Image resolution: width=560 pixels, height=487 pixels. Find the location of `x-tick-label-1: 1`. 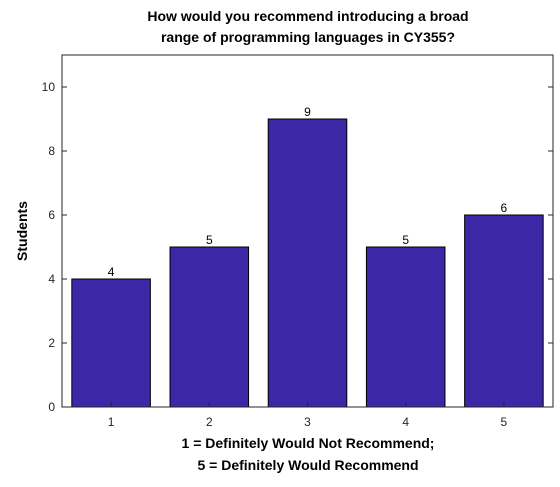

x-tick-label-1: 1 is located at coordinates (111, 422).